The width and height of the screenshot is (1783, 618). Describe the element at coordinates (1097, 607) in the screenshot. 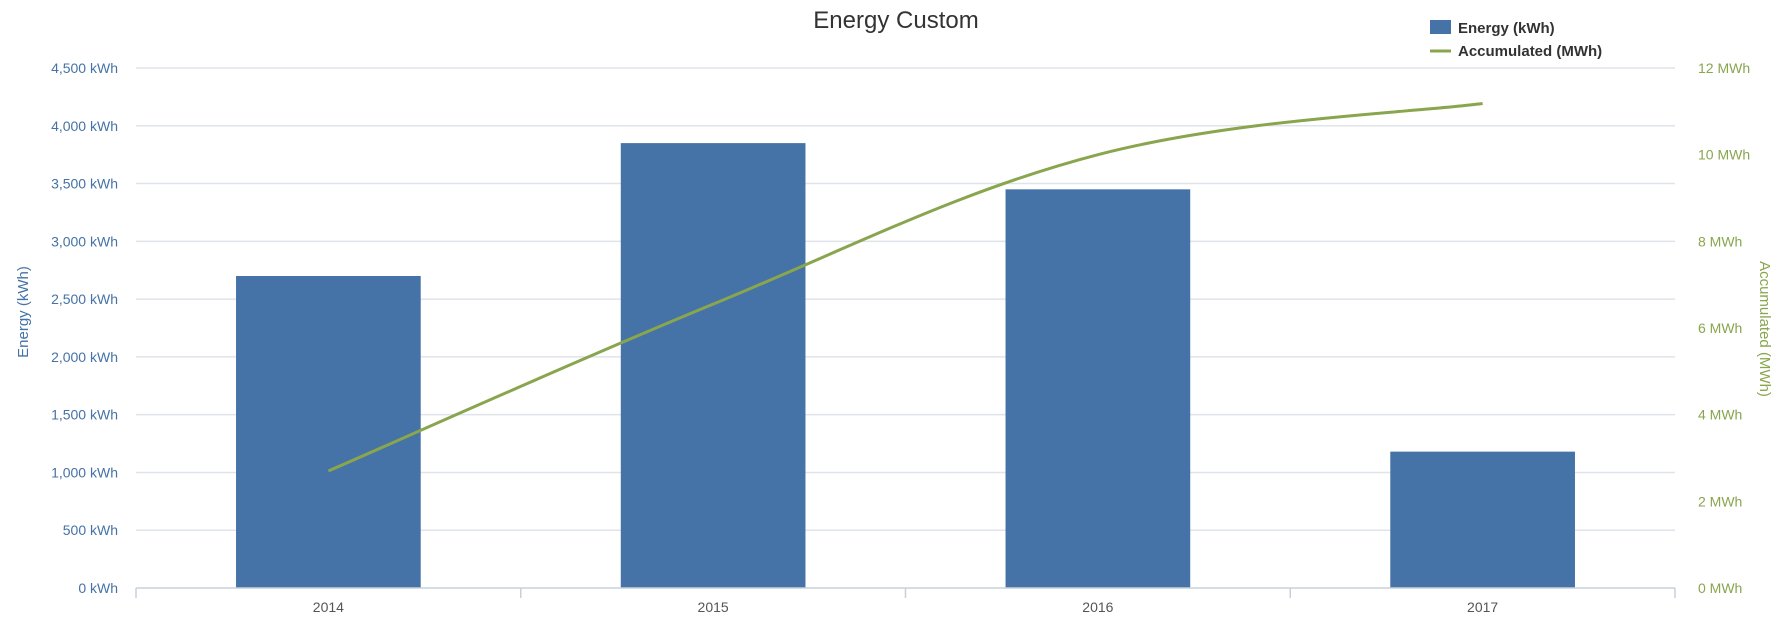

I see `x-tick-label: 2016` at that location.